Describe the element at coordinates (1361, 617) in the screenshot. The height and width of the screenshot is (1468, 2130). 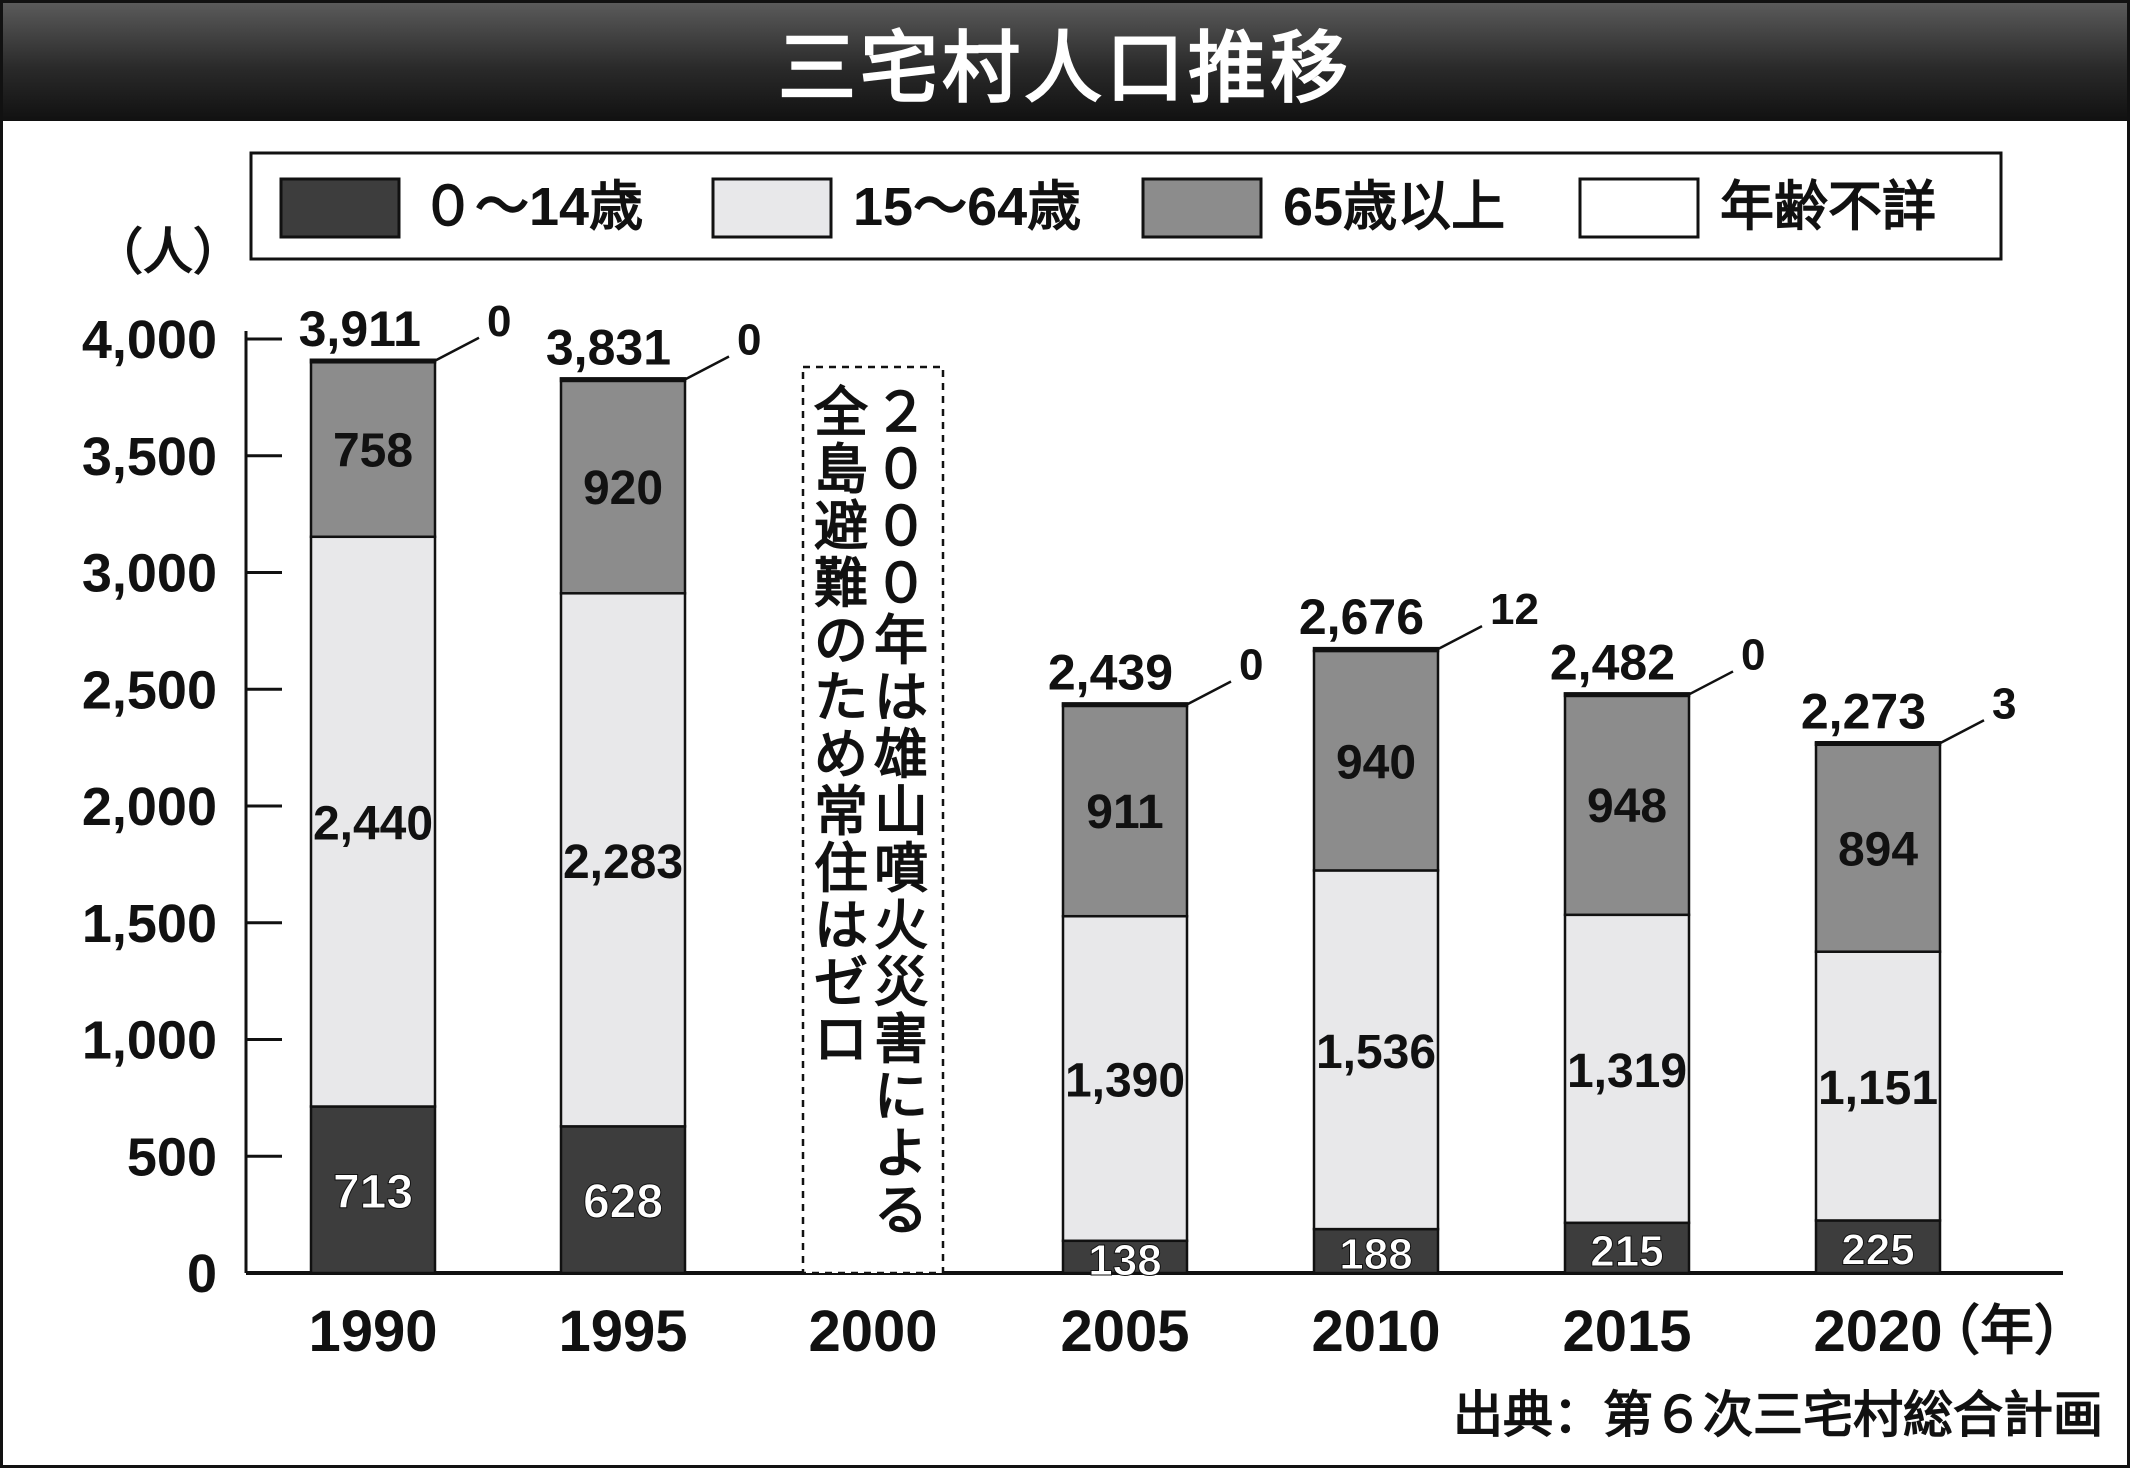
I see `total-label: 2,676` at that location.